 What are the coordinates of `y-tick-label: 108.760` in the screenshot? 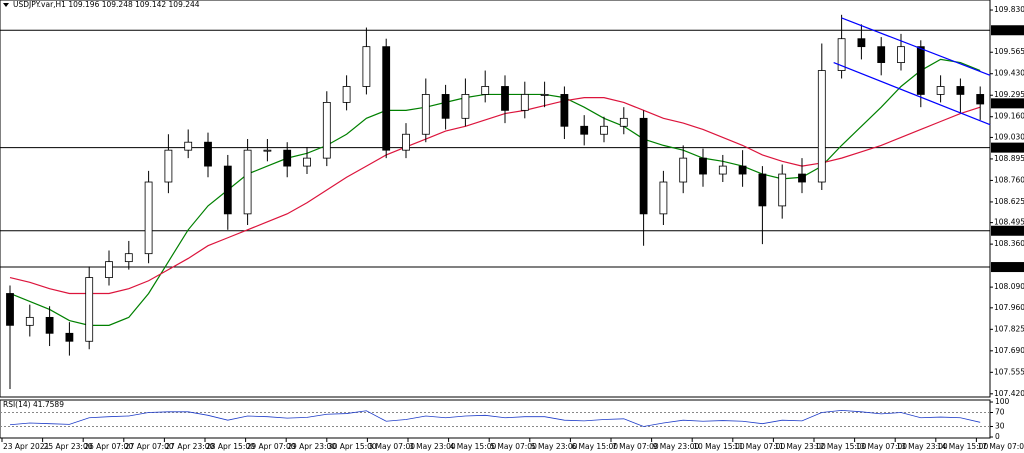 It's located at (1009, 179).